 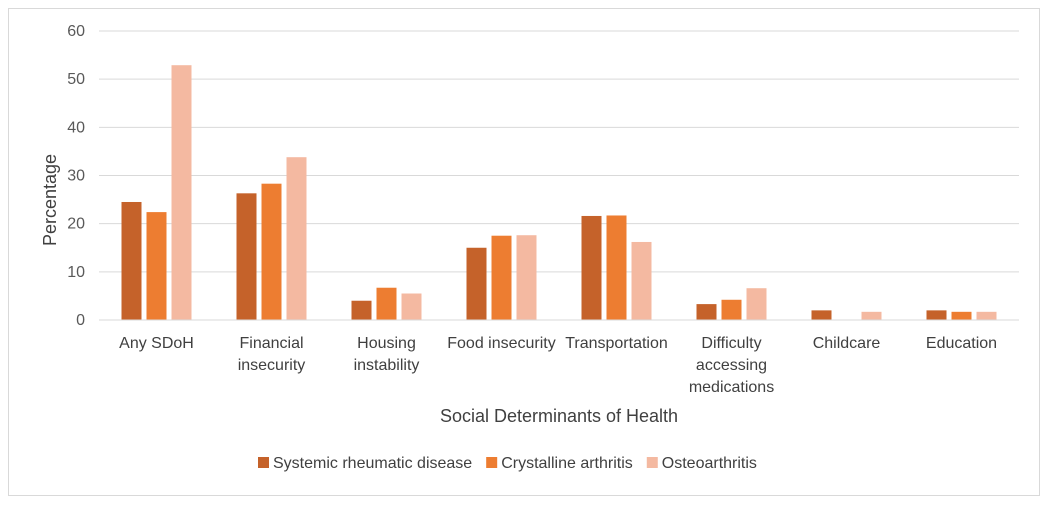 What do you see at coordinates (616, 343) in the screenshot?
I see `category-label-4: Transportation` at bounding box center [616, 343].